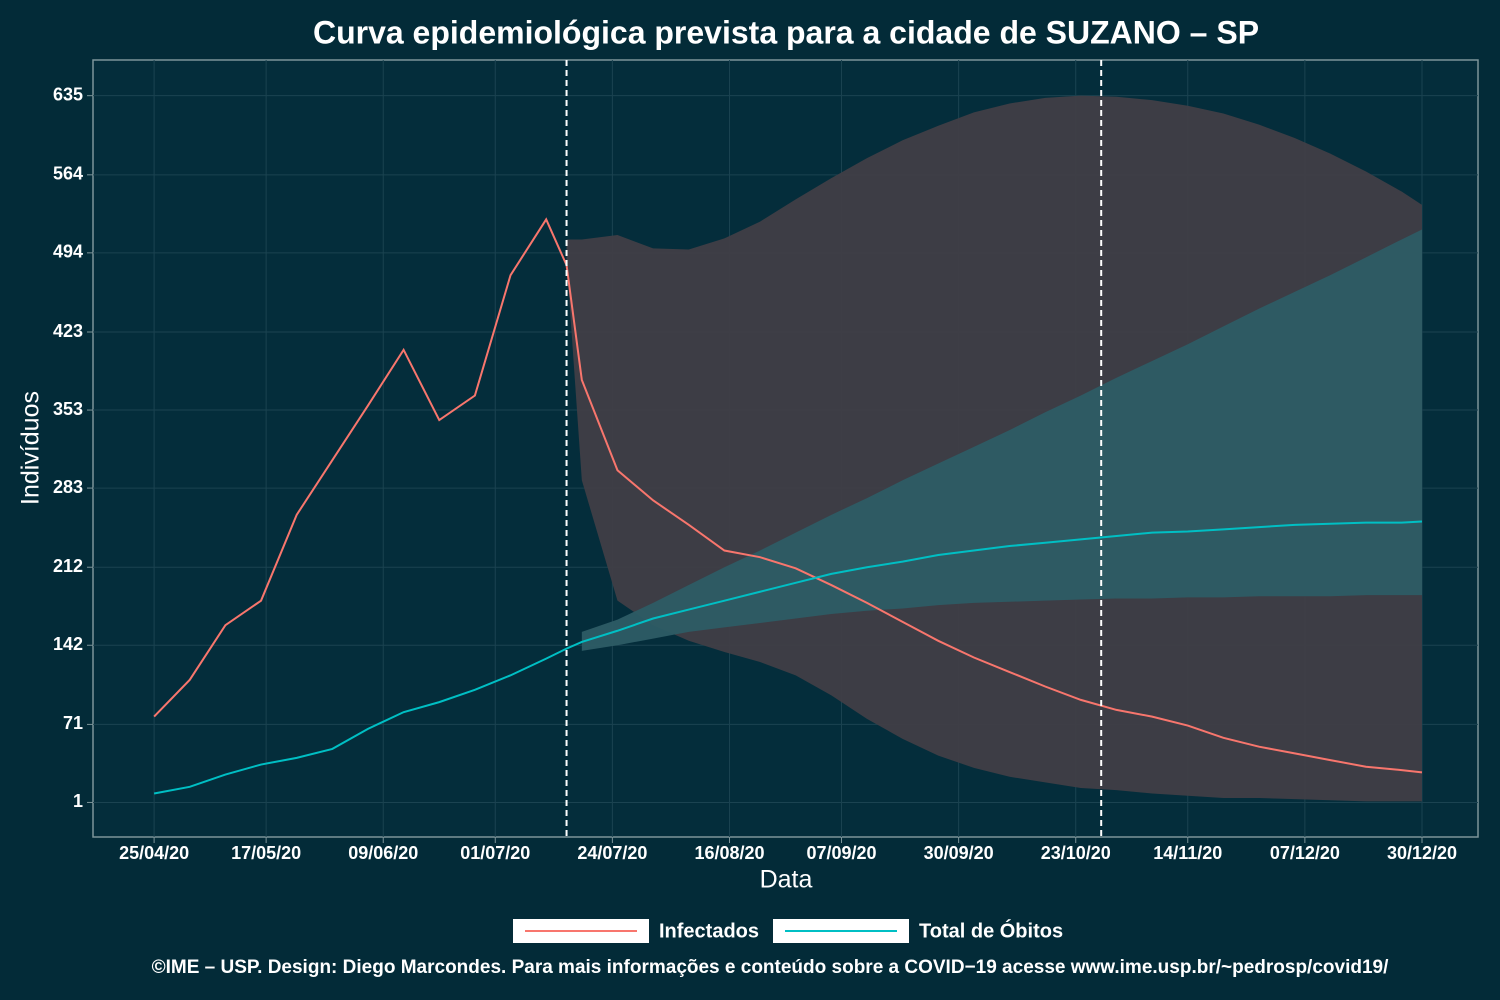 The width and height of the screenshot is (1500, 1000). What do you see at coordinates (709, 931) in the screenshot?
I see `legend-label: Infectados` at bounding box center [709, 931].